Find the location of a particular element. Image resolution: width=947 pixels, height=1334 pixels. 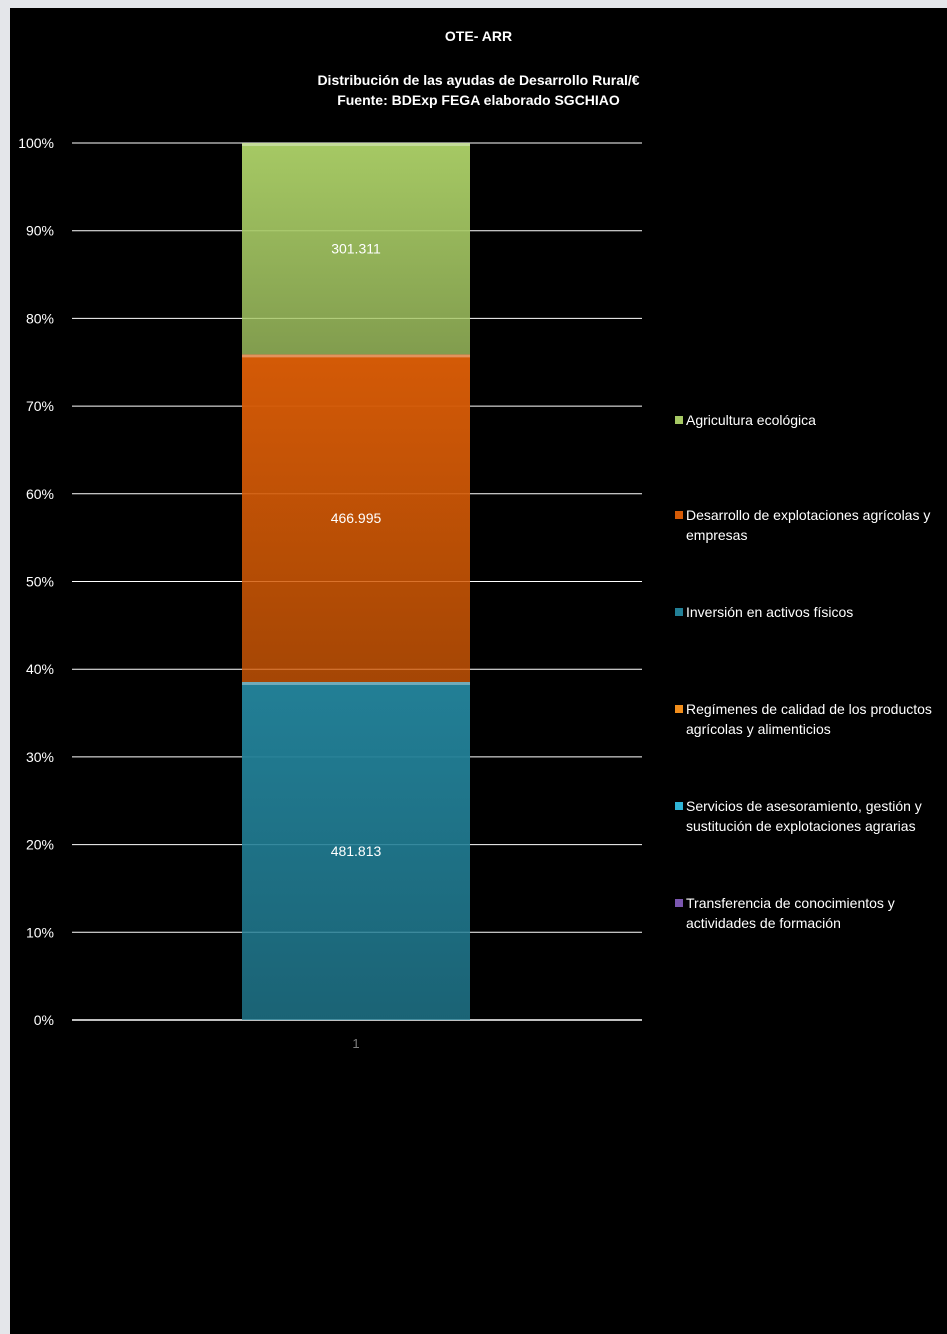

chart-subtitle-line-2: Fuente: BDExp FEGA elaborado SGCHIAO is located at coordinates (478, 100).